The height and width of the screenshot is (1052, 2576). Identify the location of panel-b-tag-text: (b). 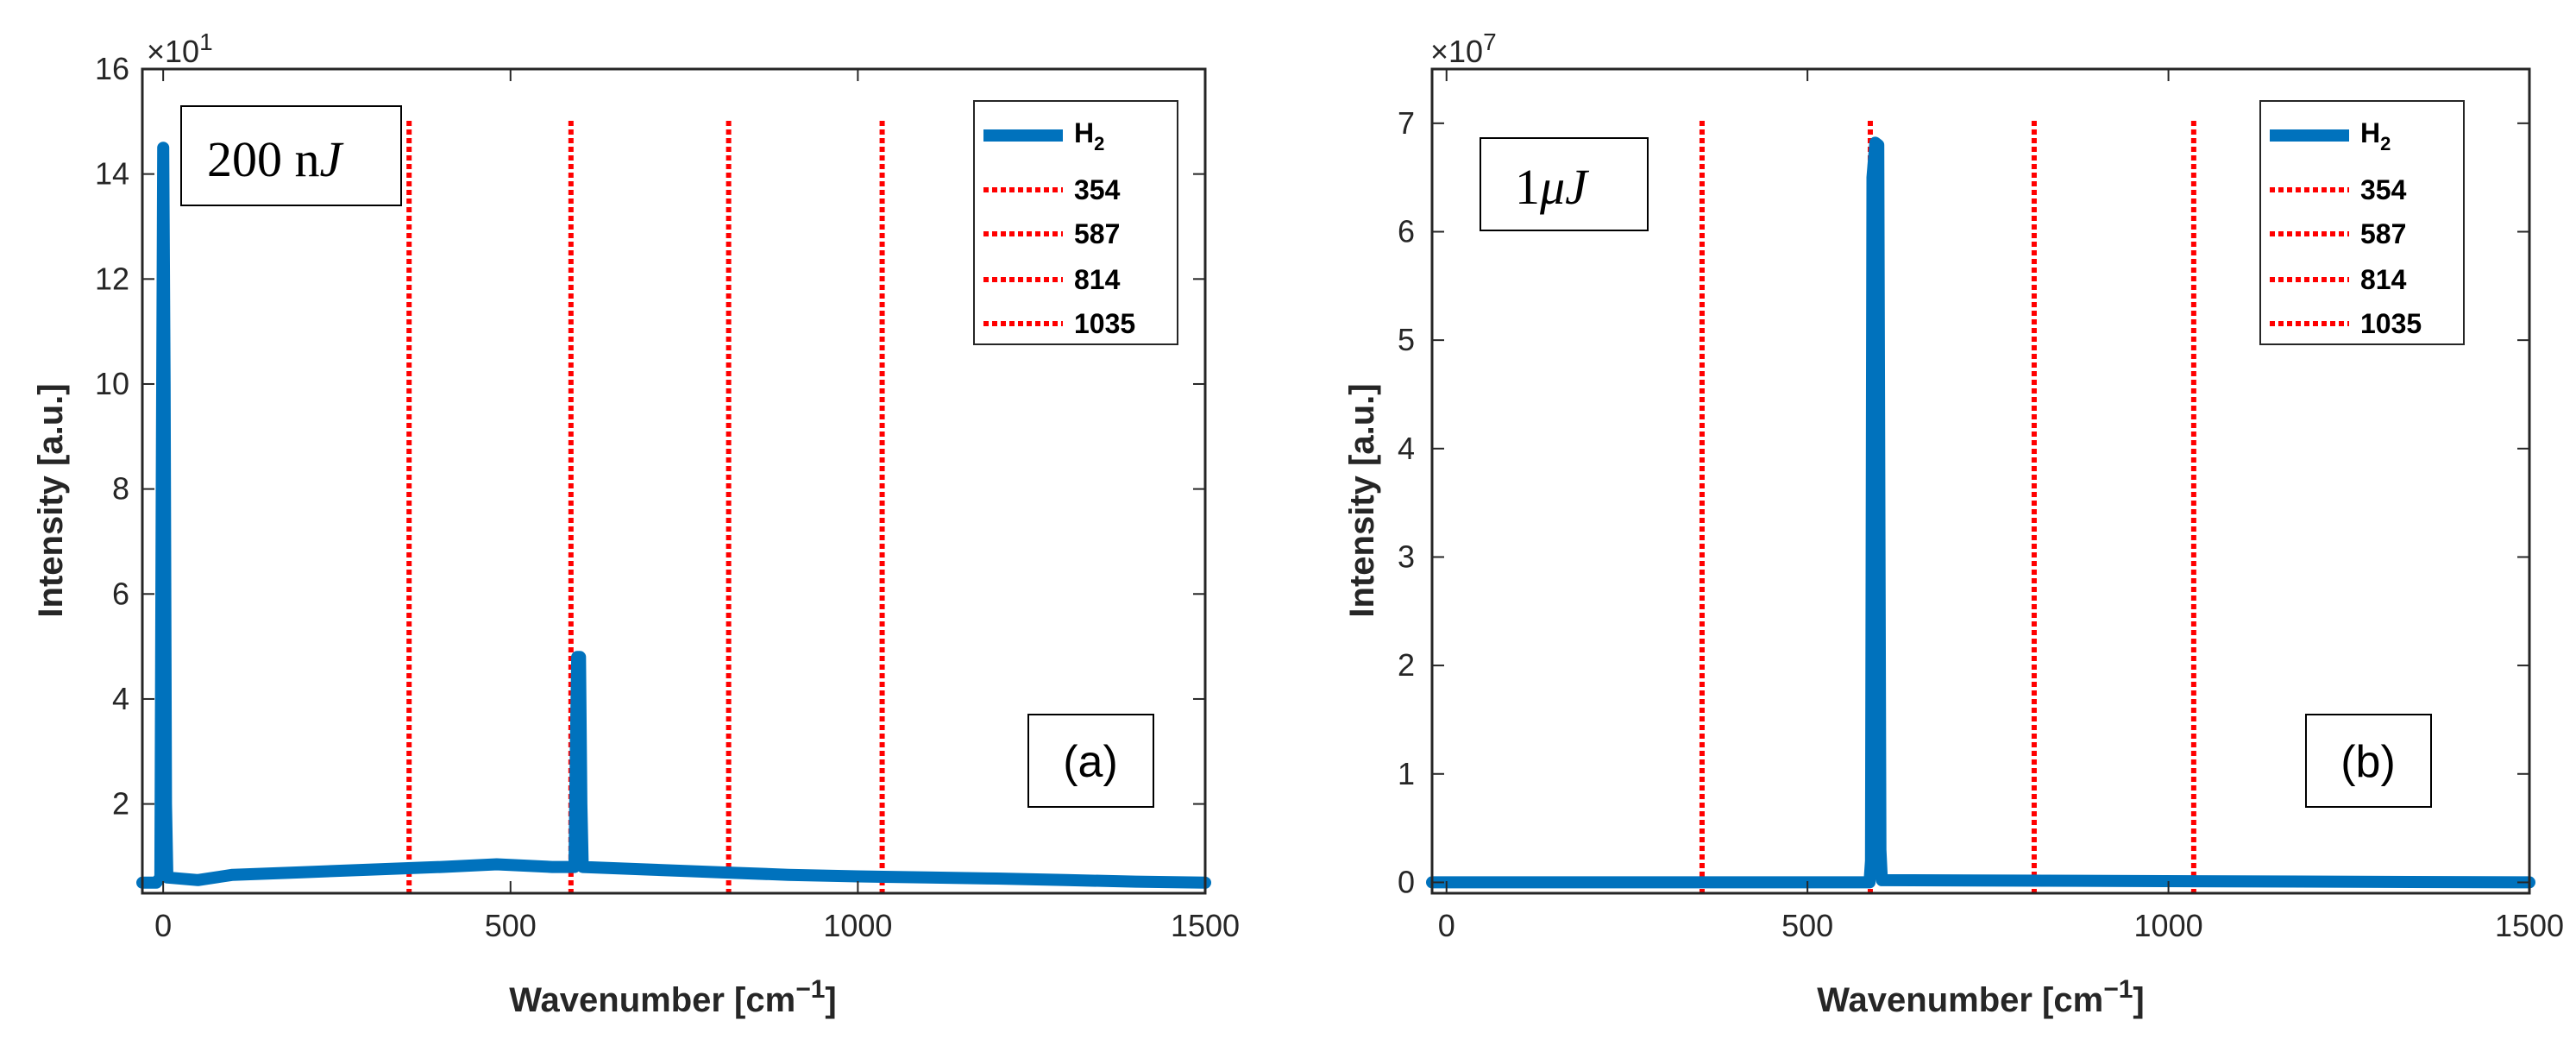
(2368, 762).